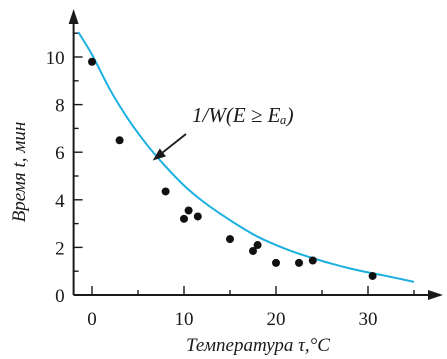 Image resolution: width=447 pixels, height=359 pixels. What do you see at coordinates (60, 296) in the screenshot?
I see `y-tick-label: 0` at bounding box center [60, 296].